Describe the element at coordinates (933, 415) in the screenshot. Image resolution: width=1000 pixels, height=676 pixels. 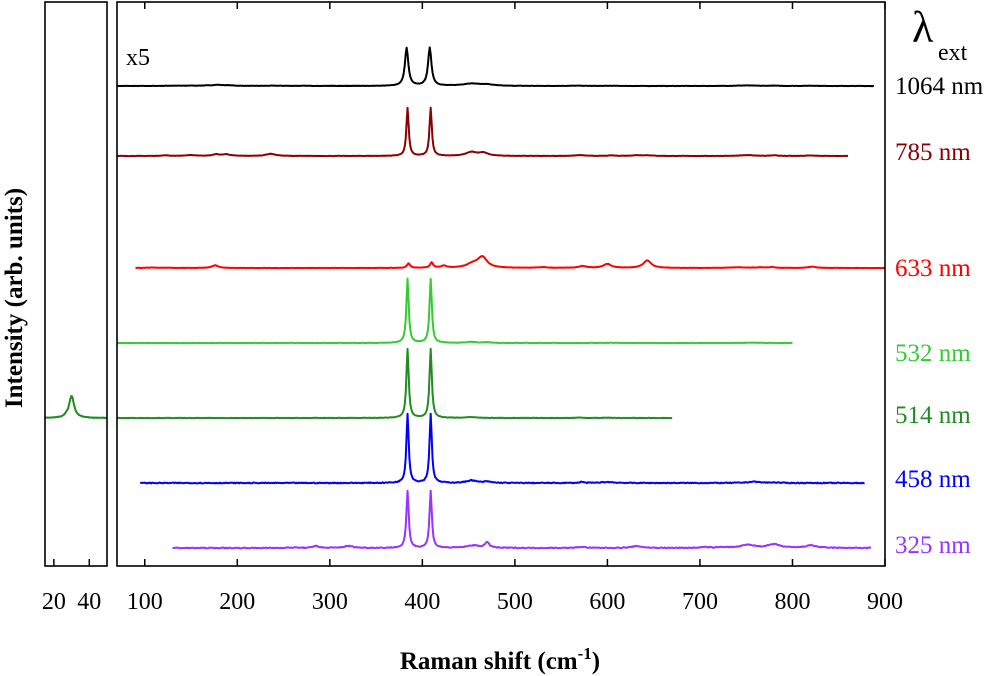
I see `series-label-514-nm: 514 nm` at that location.